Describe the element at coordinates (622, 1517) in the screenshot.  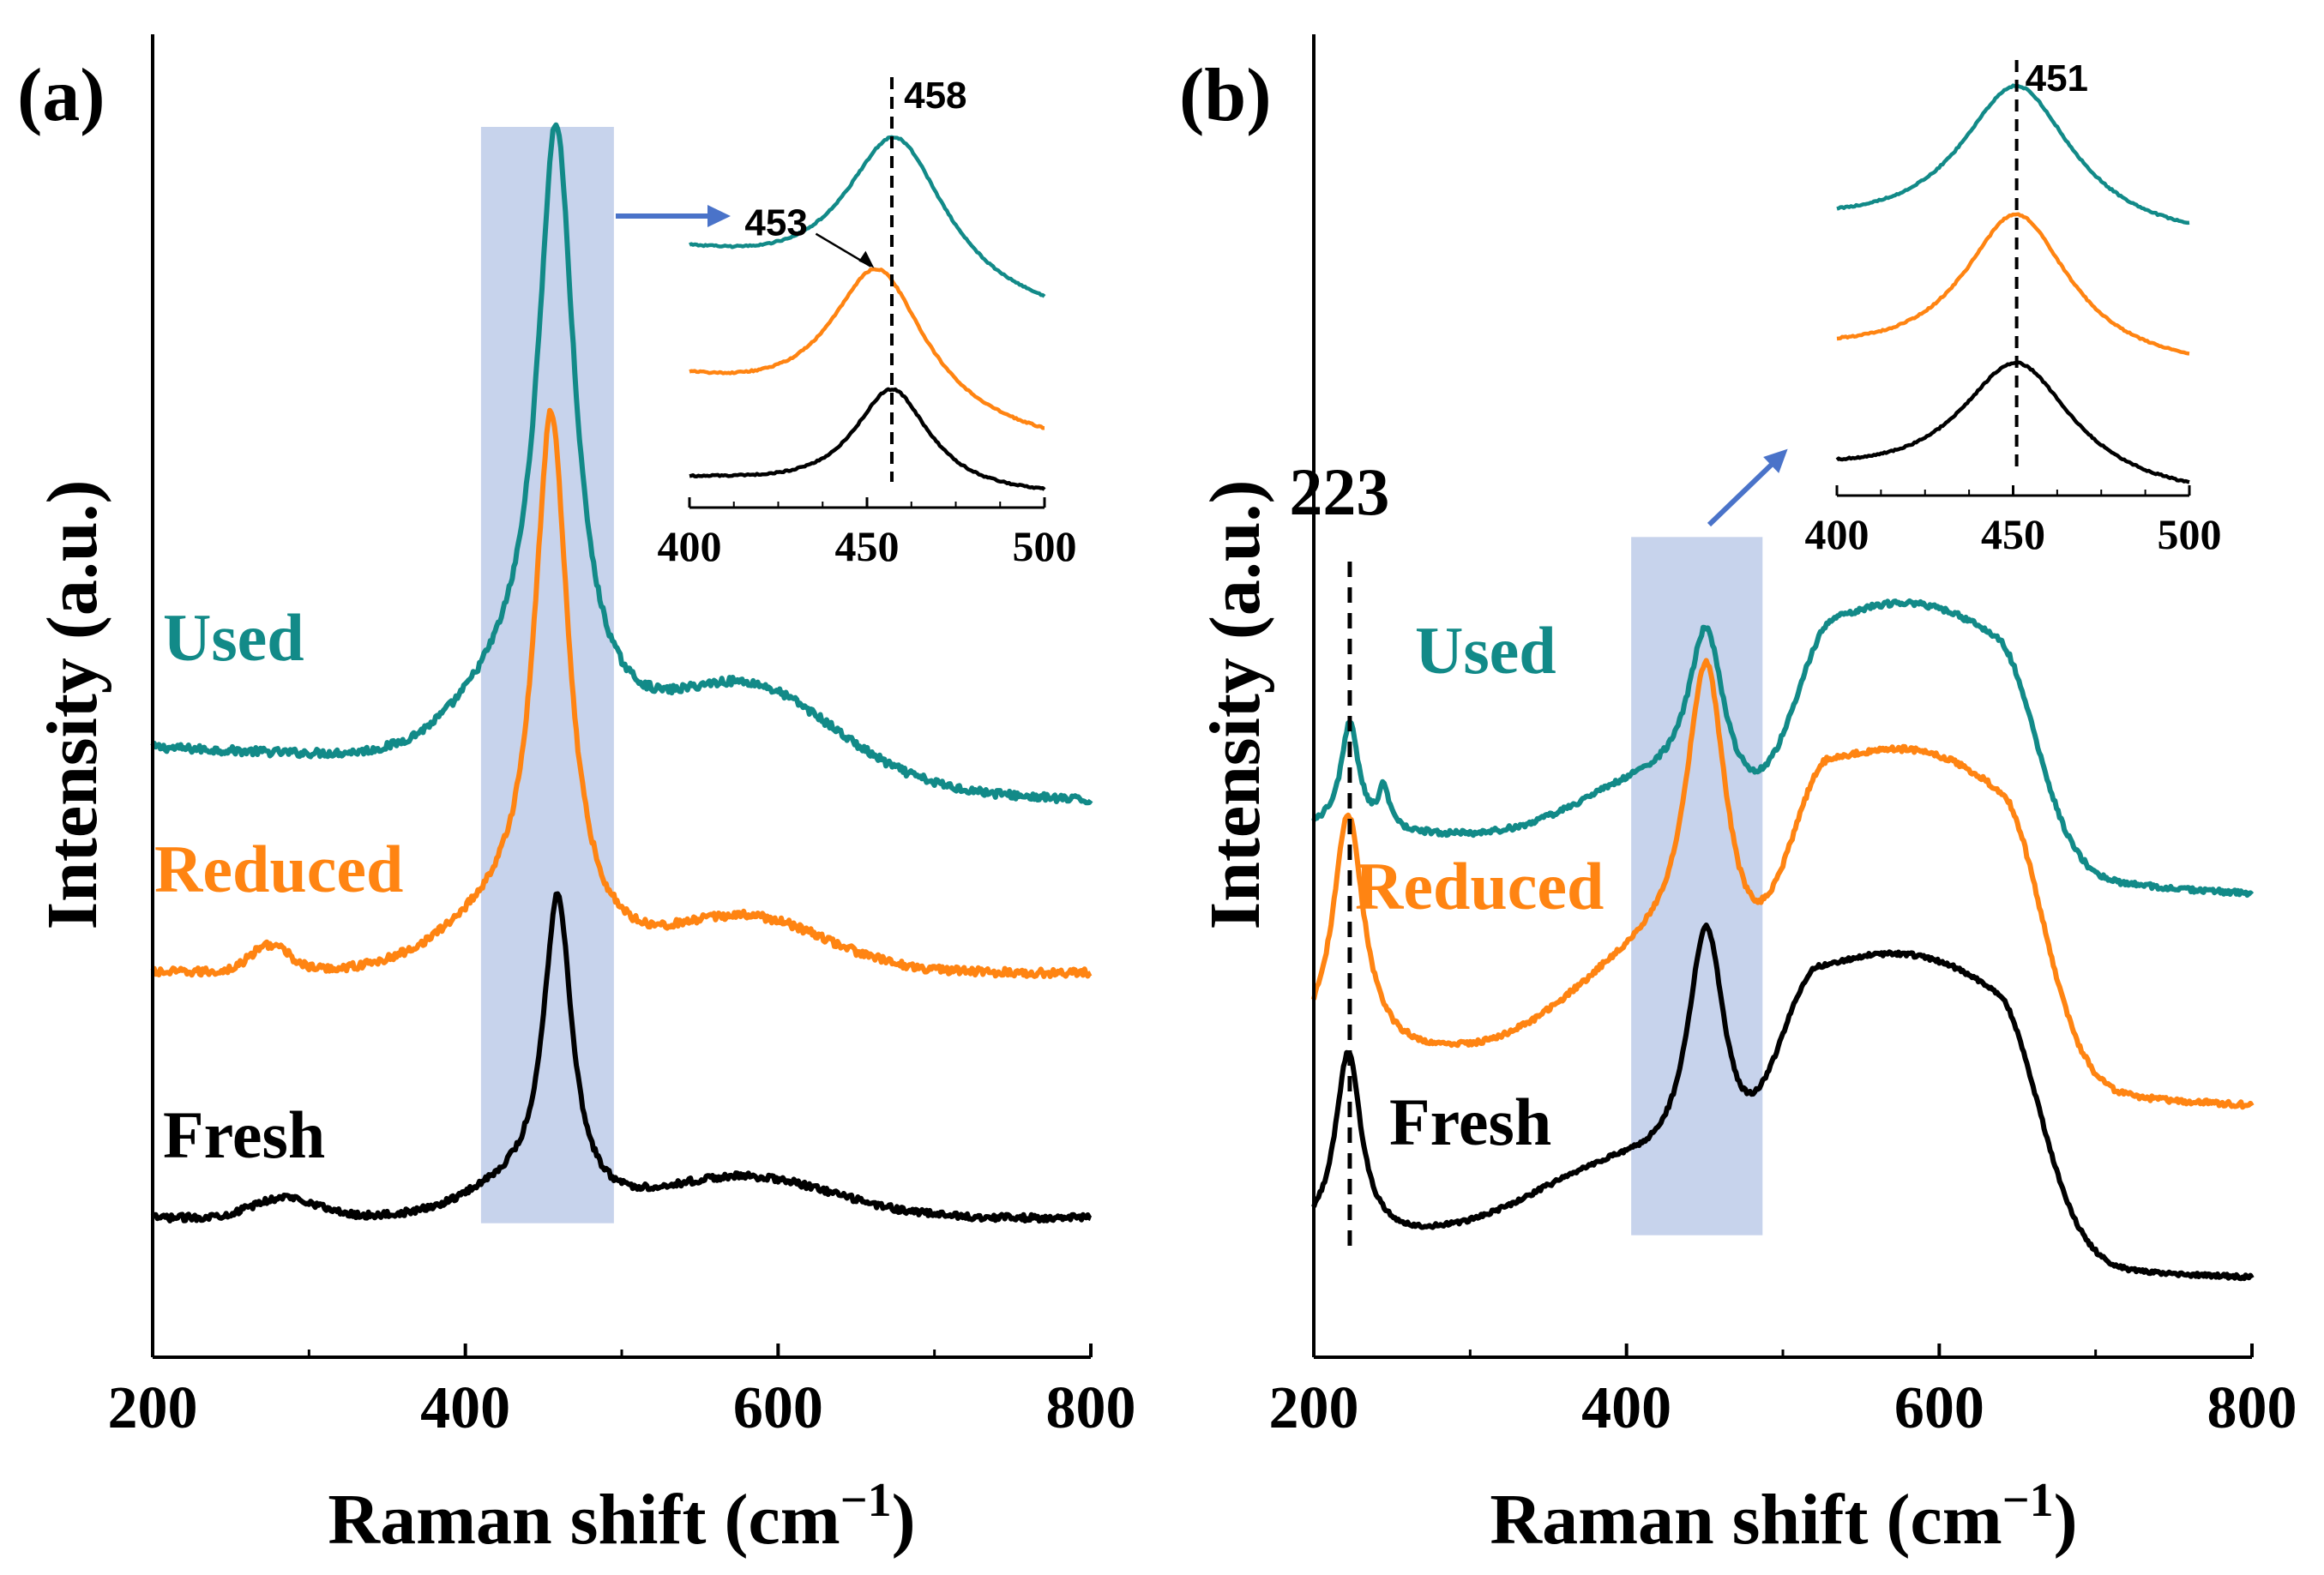
I see `x-axis-label-a: Raman shift (cm−1)` at that location.